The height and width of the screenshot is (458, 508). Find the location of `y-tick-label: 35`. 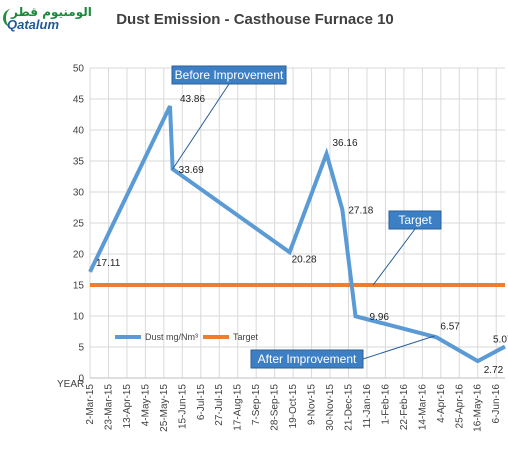

y-tick-label: 35 is located at coordinates (79, 162).